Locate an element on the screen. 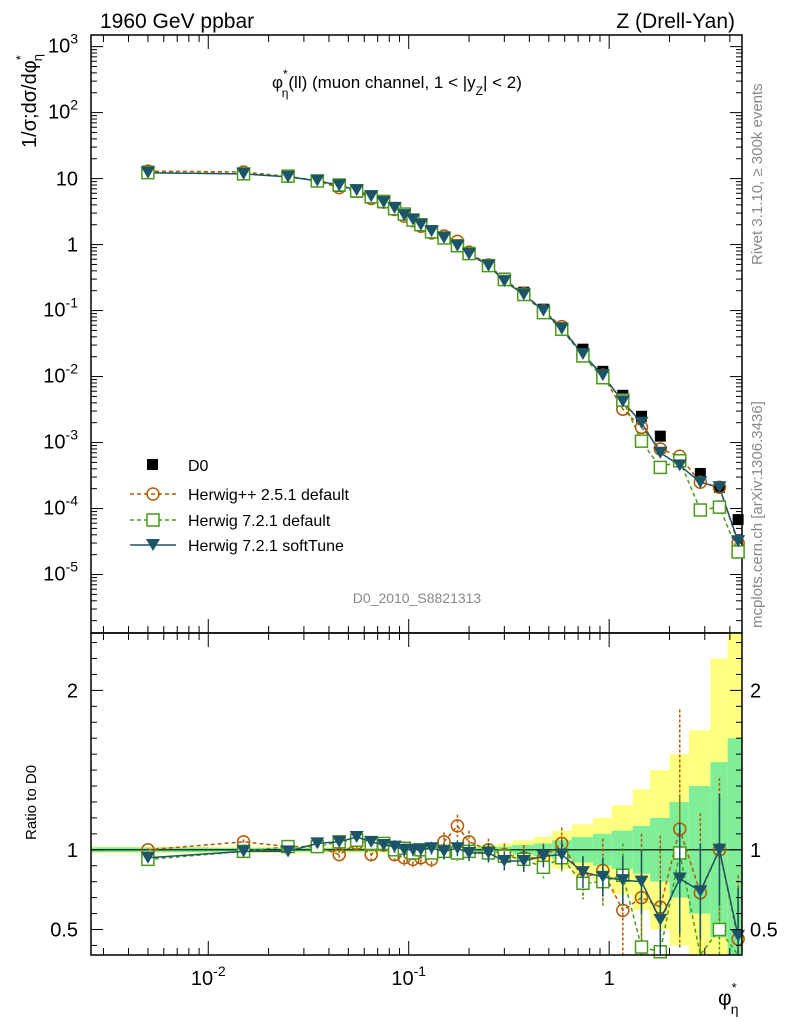  y-tick-label: 10⁻² is located at coordinates (60, 374).